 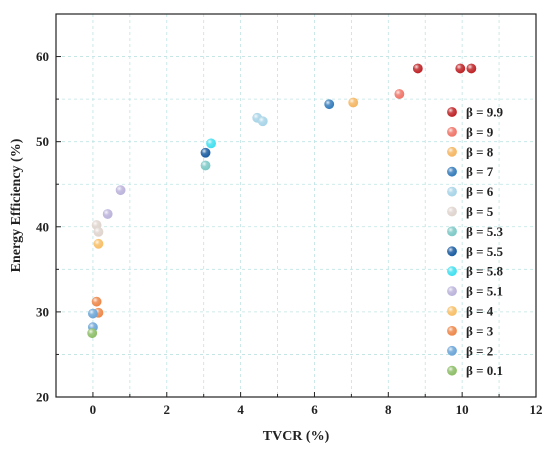 What do you see at coordinates (484, 291) in the screenshot?
I see `legend-label: β = 5.1` at bounding box center [484, 291].